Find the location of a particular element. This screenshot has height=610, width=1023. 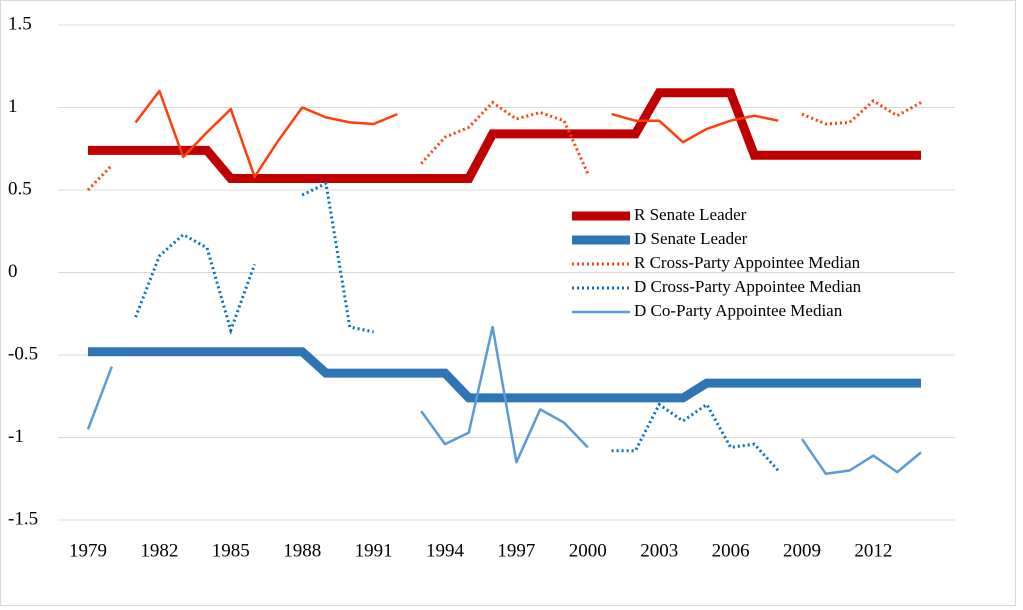

legend-label: D Cross-Party Appointee Median is located at coordinates (748, 286).